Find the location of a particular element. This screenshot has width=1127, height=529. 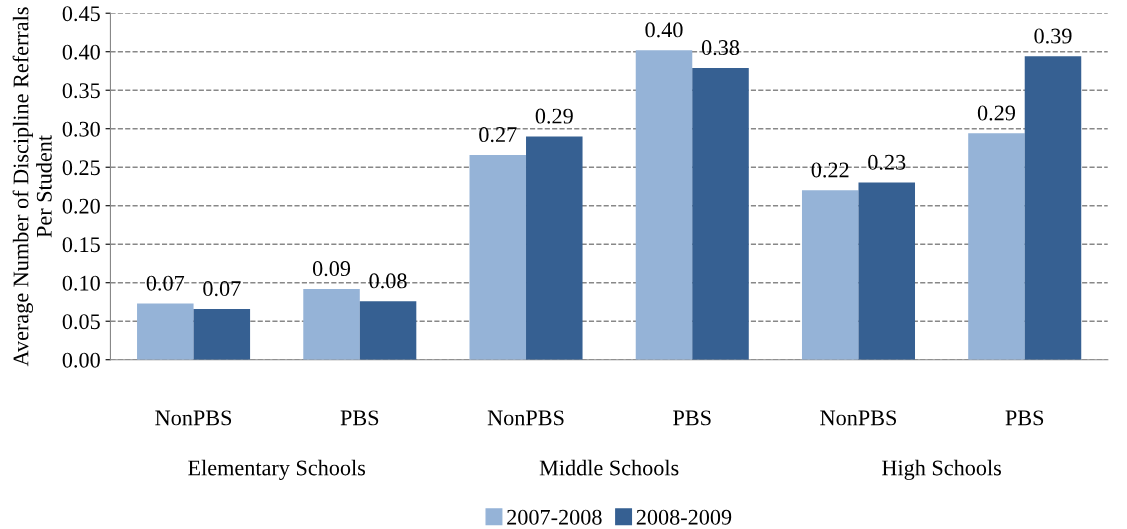

legend-label: 2007-2008 is located at coordinates (554, 517).